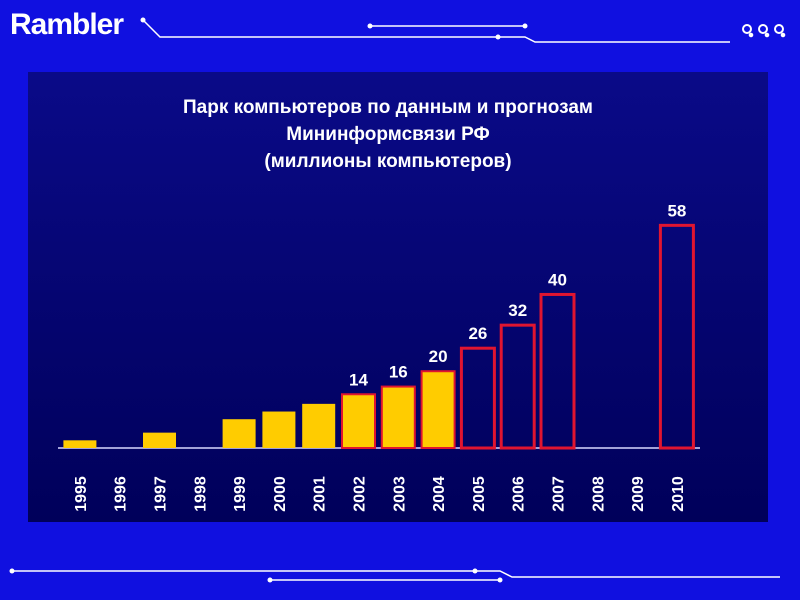 Image resolution: width=800 pixels, height=600 pixels. I want to click on x-tick-2003: 2003, so click(399, 494).